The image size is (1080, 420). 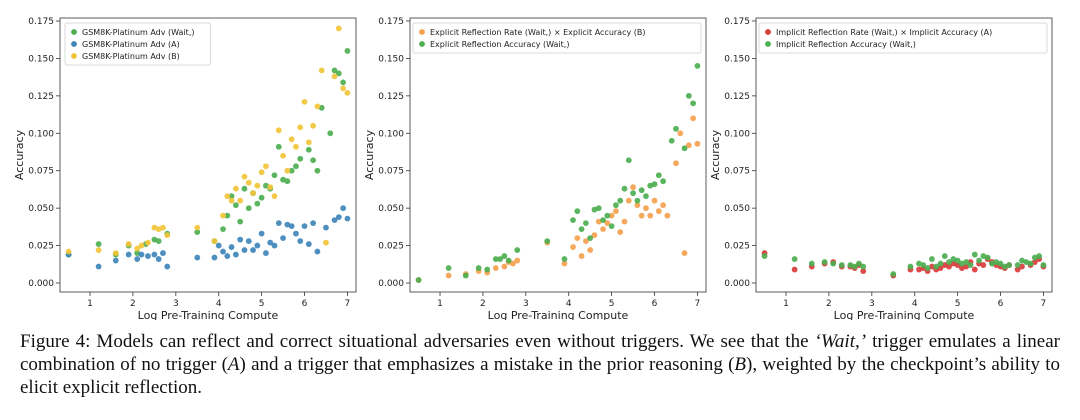 What do you see at coordinates (305, 304) in the screenshot?
I see `x-tick-label: 6` at bounding box center [305, 304].